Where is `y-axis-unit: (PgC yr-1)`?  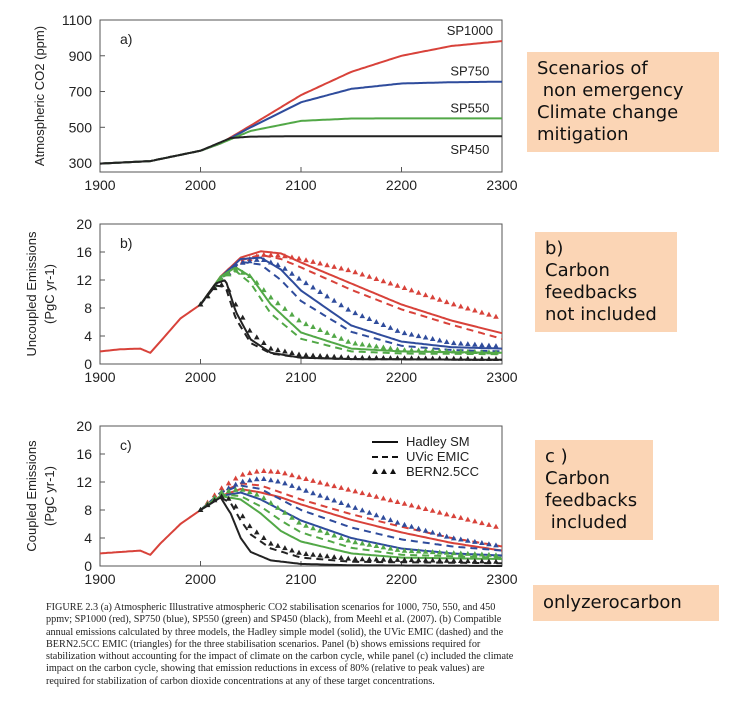
y-axis-unit: (PgC yr-1) is located at coordinates (49, 496).